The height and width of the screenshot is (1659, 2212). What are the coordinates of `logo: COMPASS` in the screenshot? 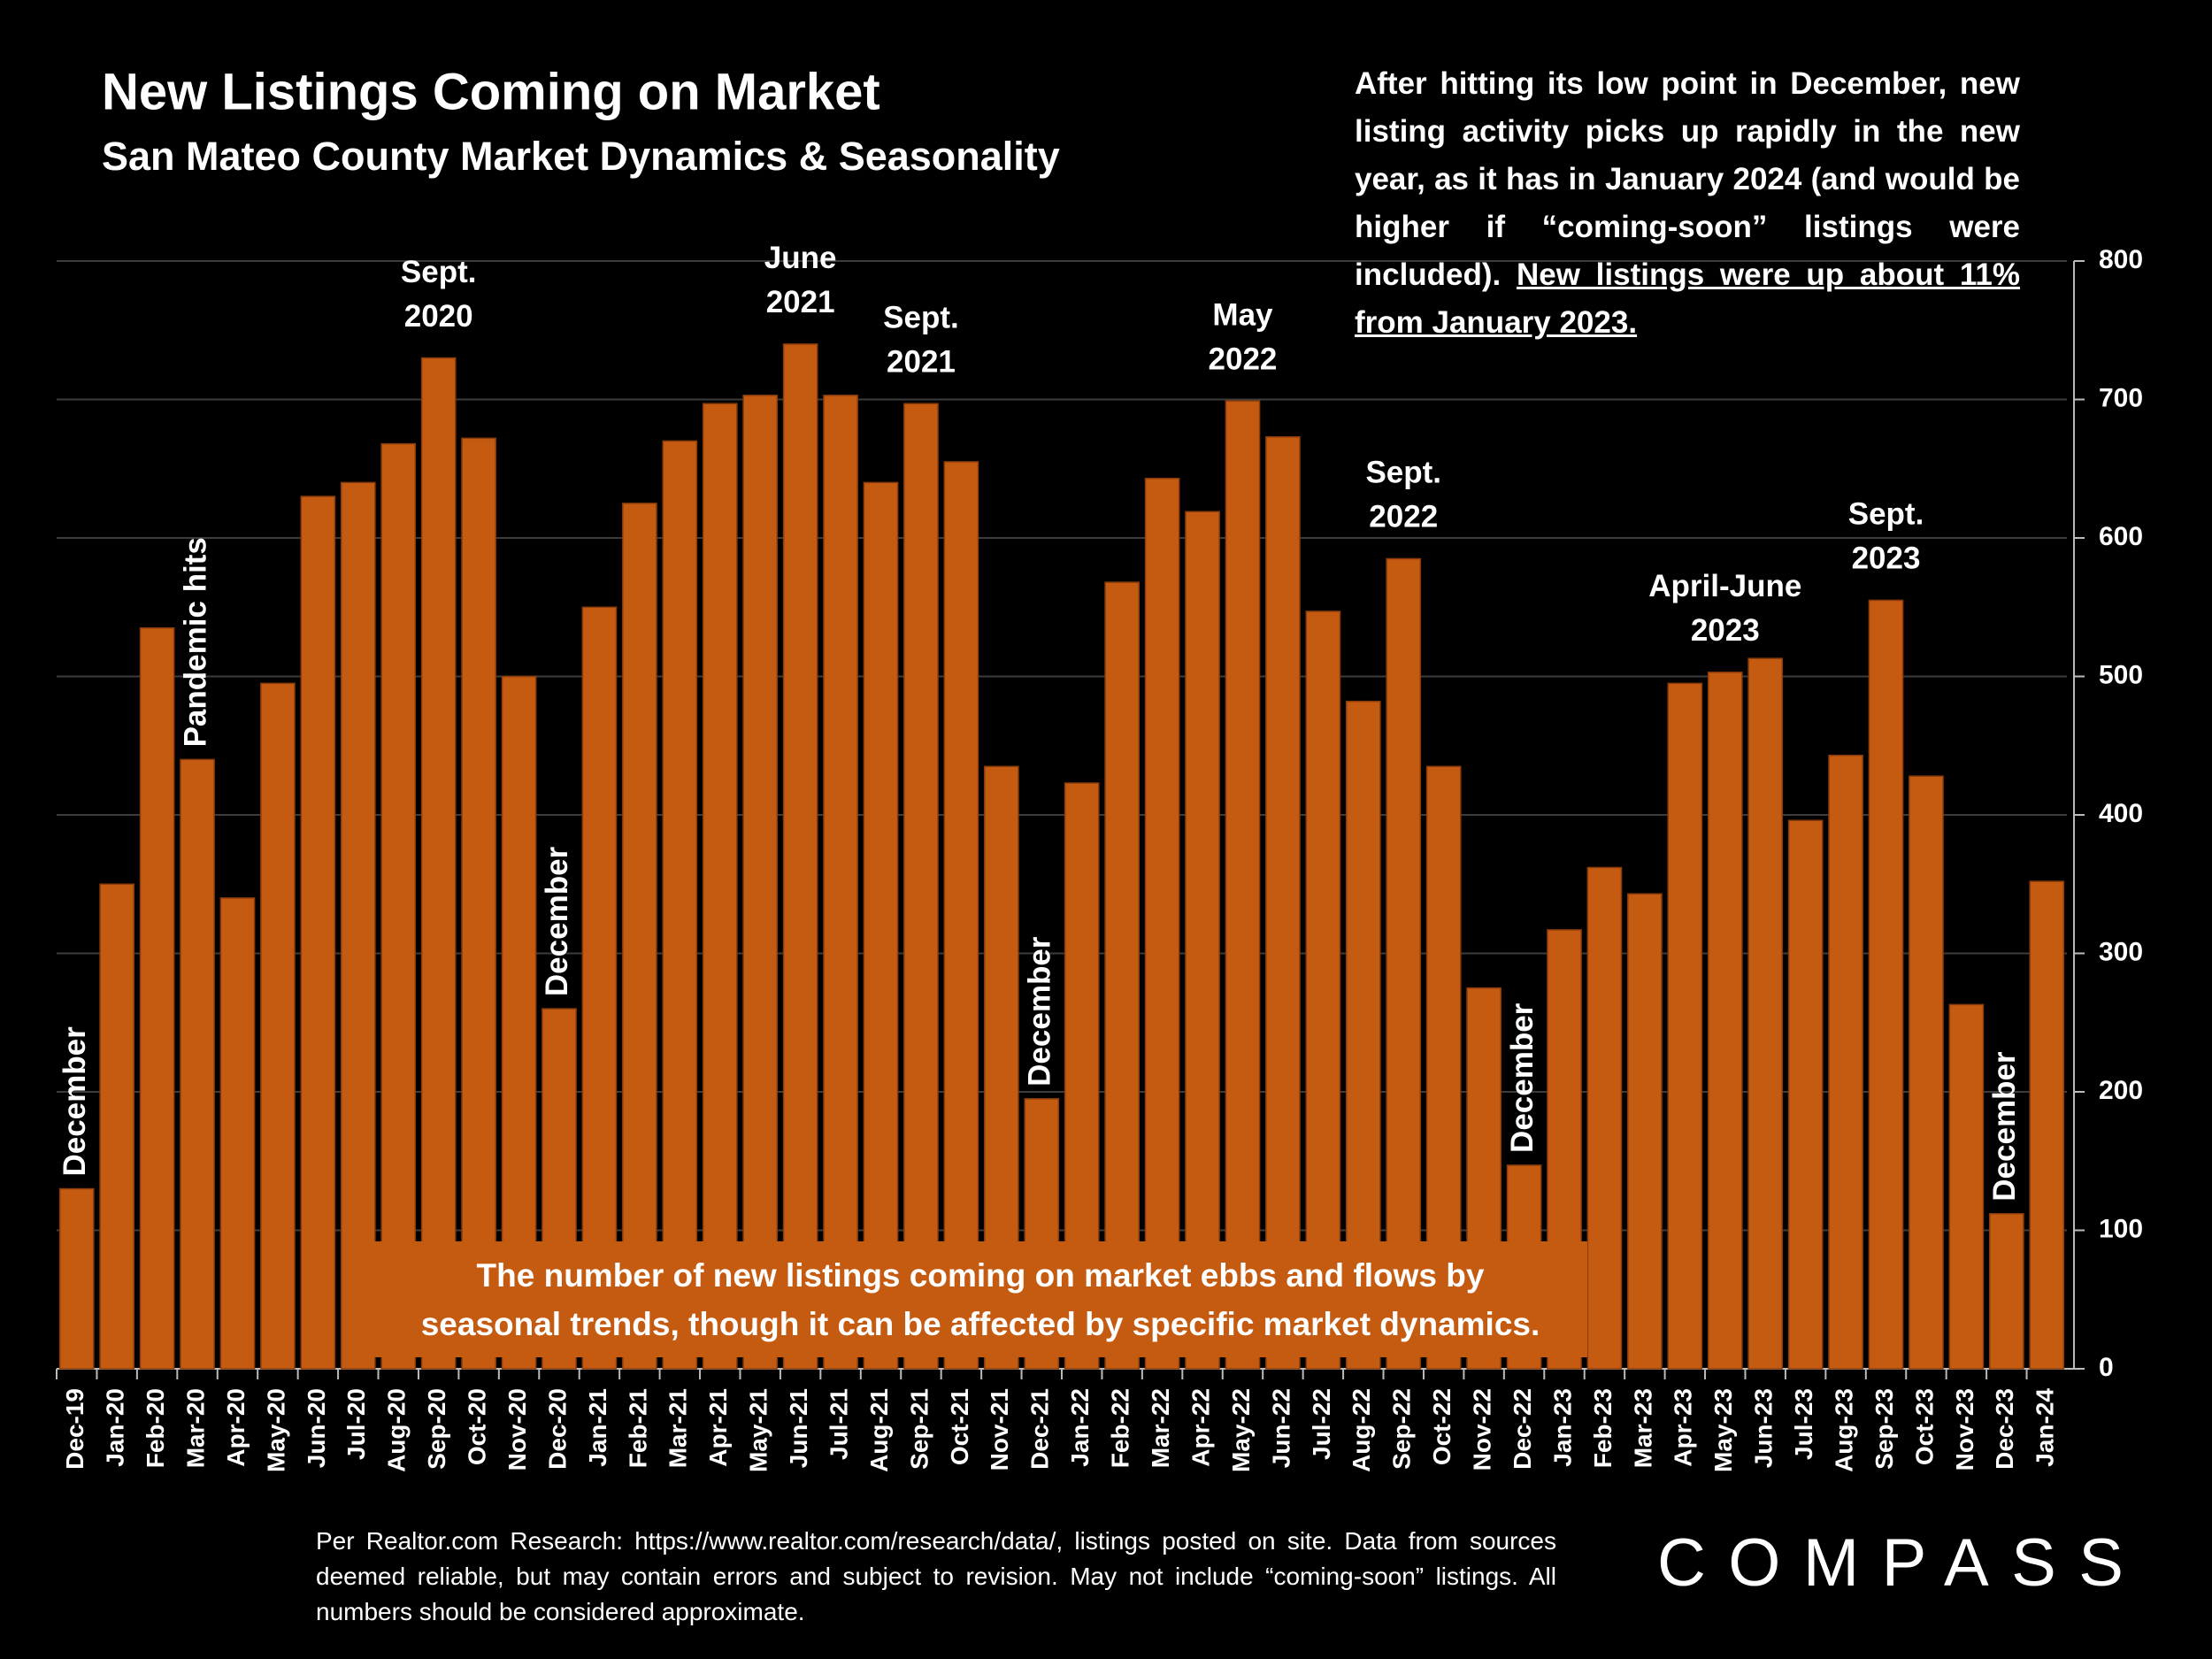 It's located at (1891, 1563).